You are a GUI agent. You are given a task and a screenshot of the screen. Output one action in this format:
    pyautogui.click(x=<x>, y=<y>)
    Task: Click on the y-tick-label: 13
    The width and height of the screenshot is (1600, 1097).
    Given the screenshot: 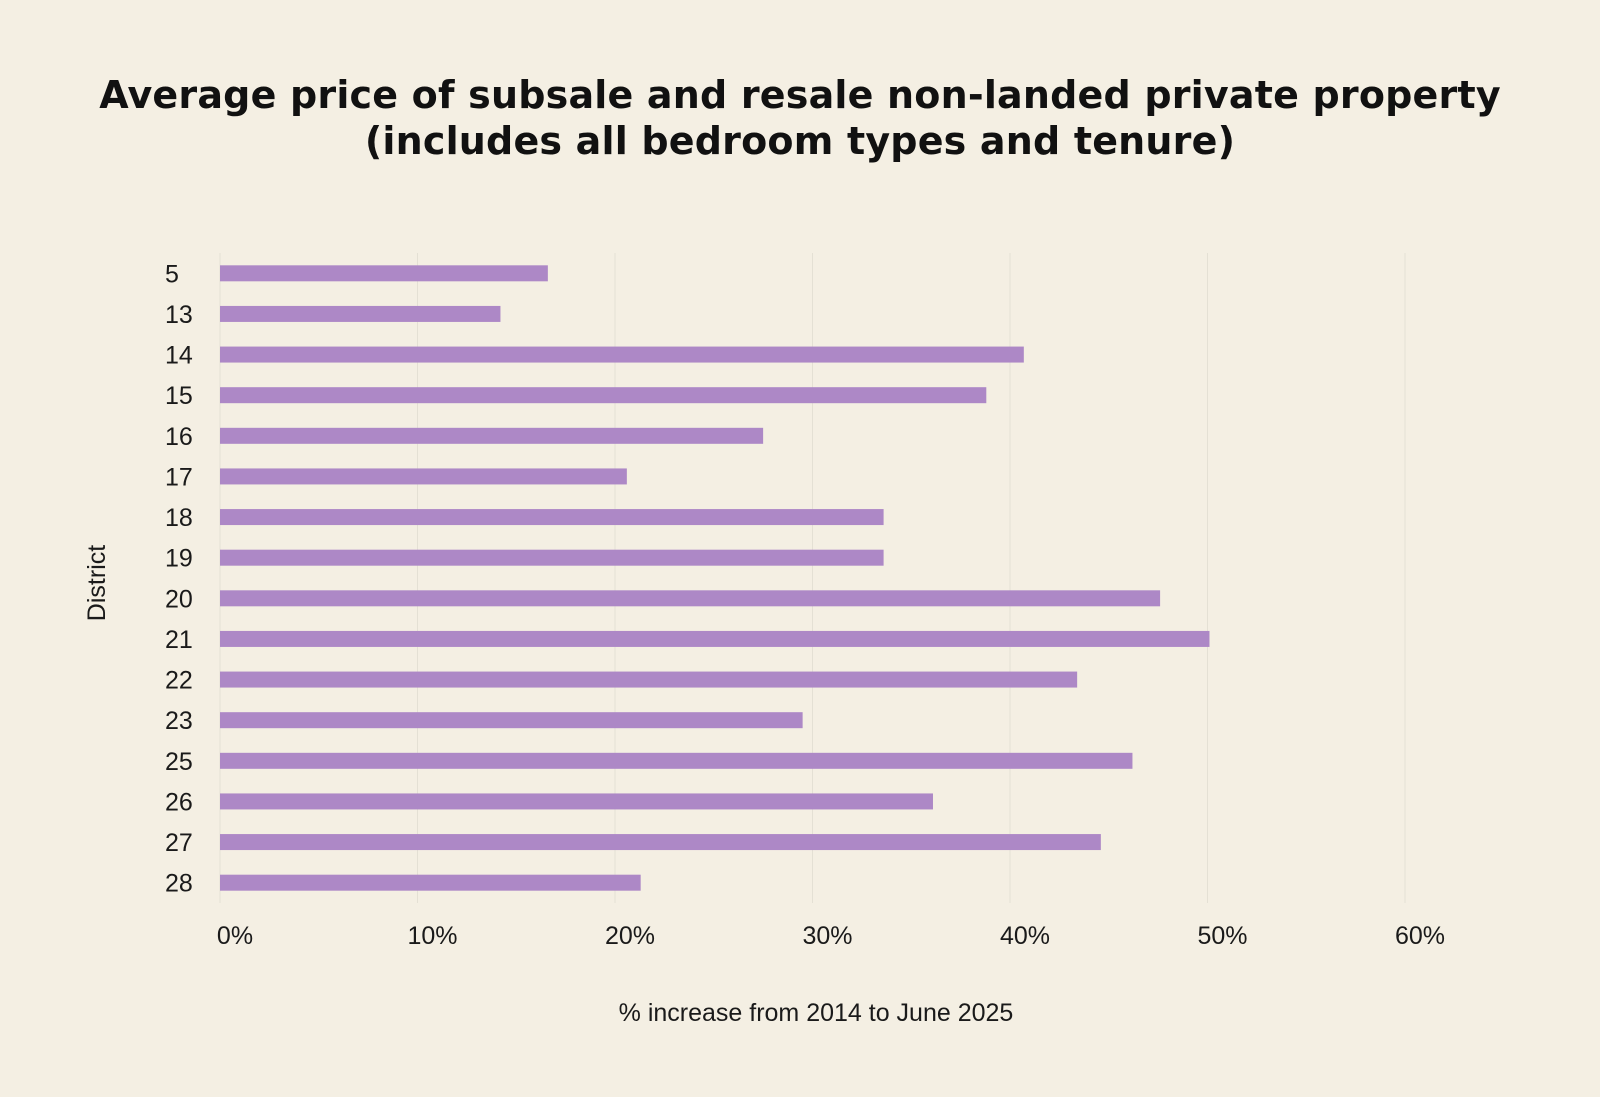 What is the action you would take?
    pyautogui.click(x=179, y=315)
    